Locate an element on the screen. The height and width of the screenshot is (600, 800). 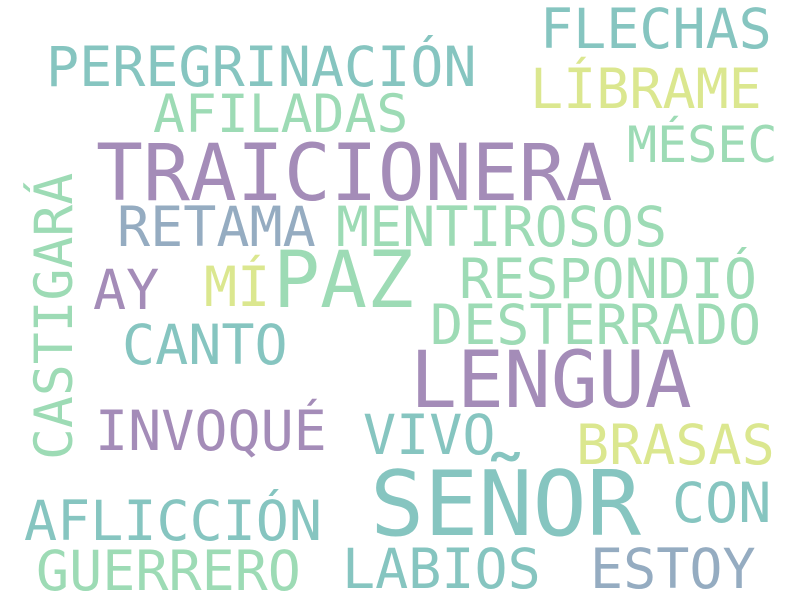
word-senor: SEÑOR is located at coordinates (505, 504).